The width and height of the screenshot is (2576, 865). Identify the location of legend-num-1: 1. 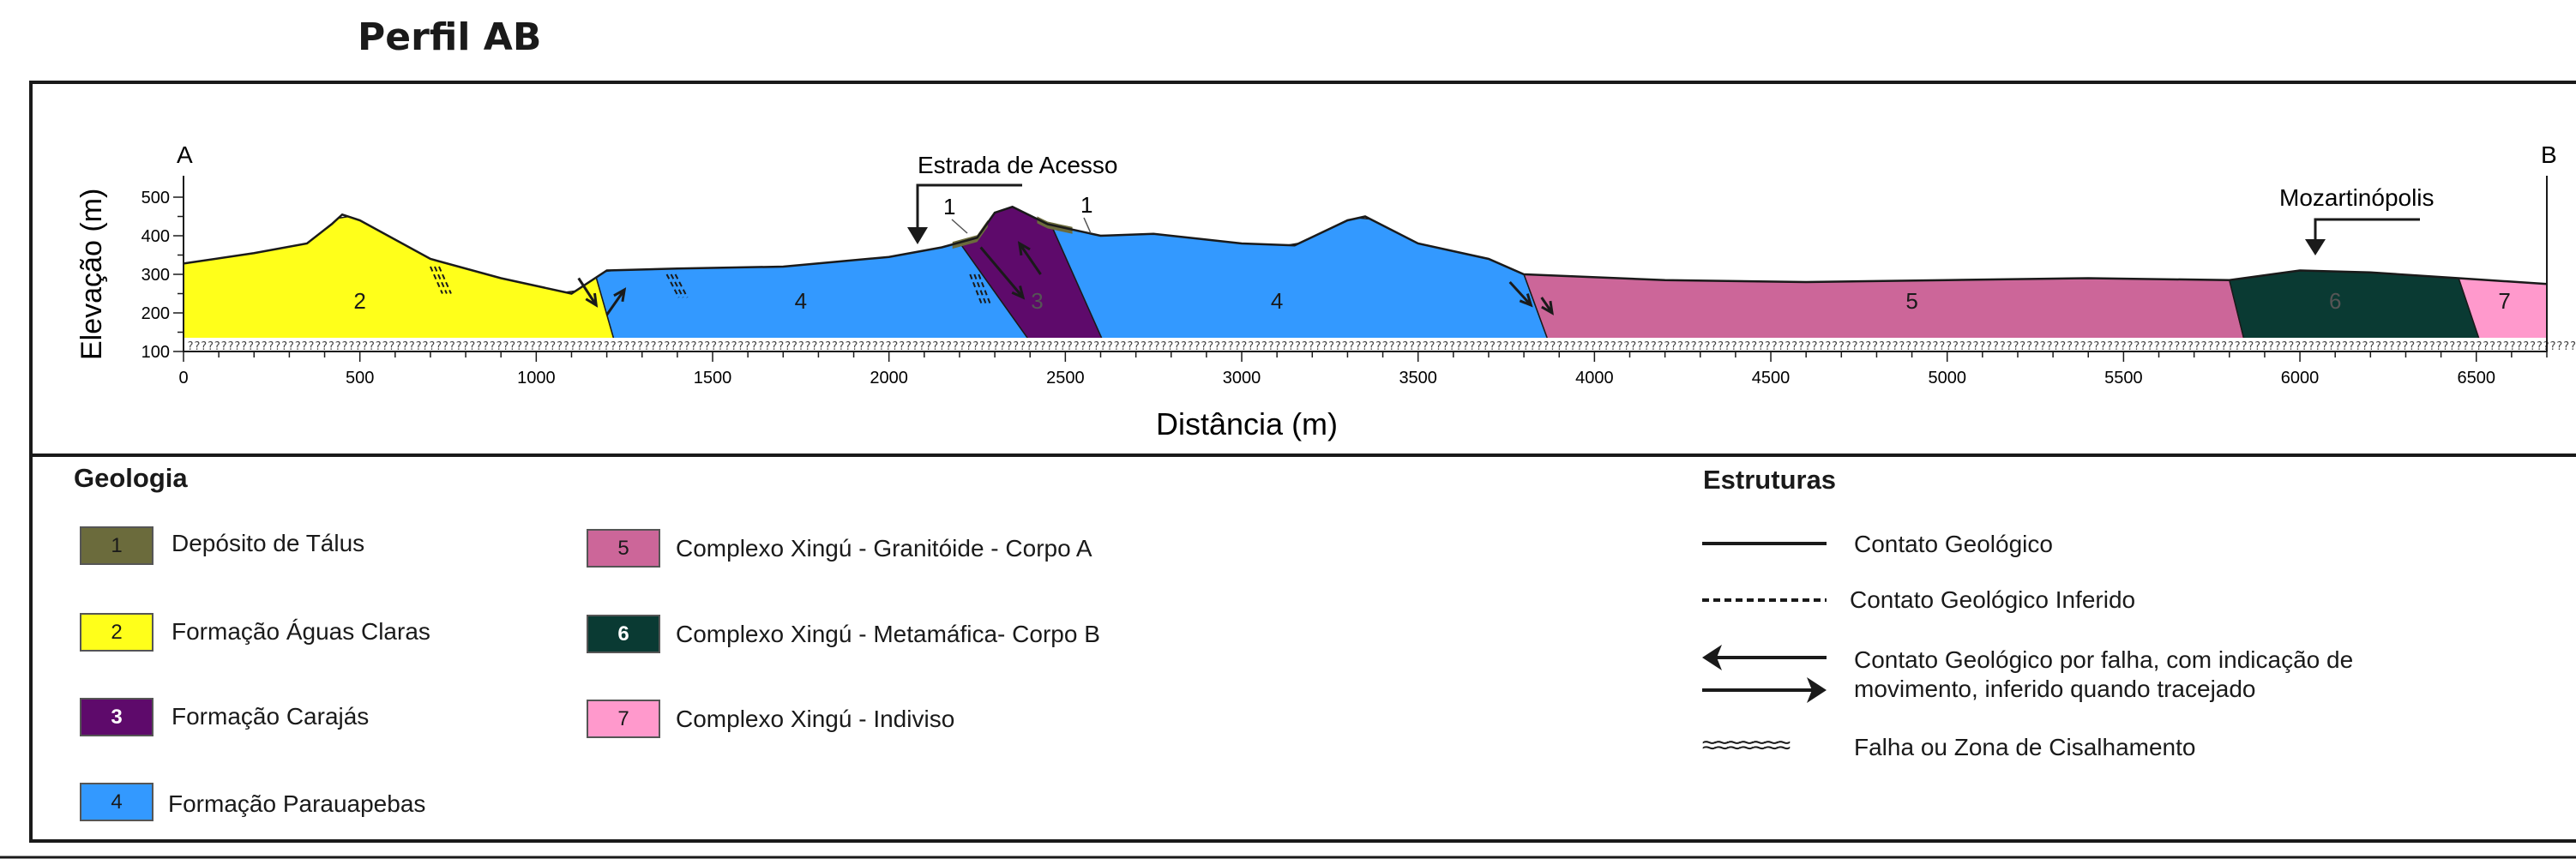
(117, 545).